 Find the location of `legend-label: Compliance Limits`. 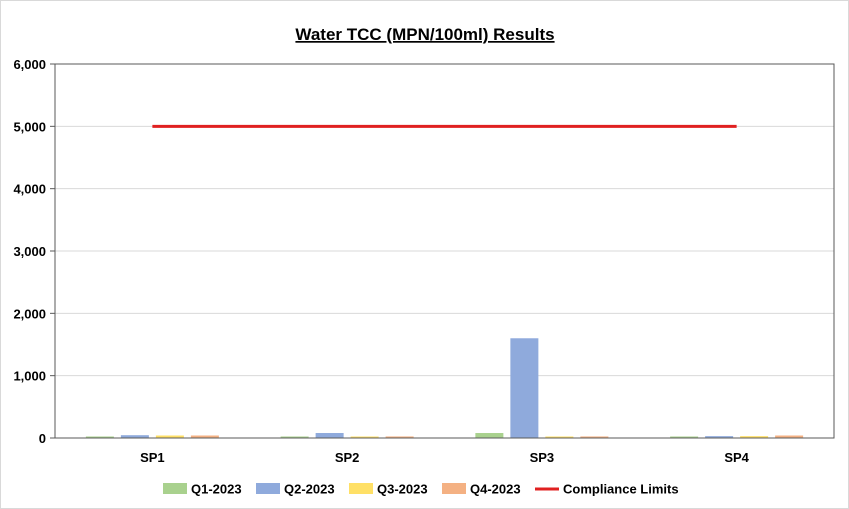

legend-label: Compliance Limits is located at coordinates (621, 489).